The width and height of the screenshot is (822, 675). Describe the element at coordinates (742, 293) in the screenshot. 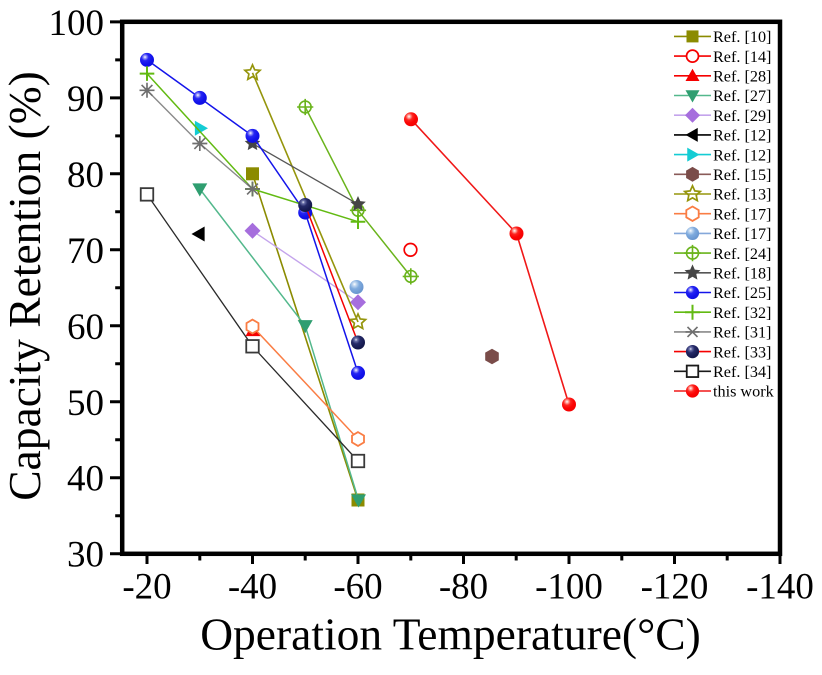

I see `svg-text: Ref. [25]` at that location.